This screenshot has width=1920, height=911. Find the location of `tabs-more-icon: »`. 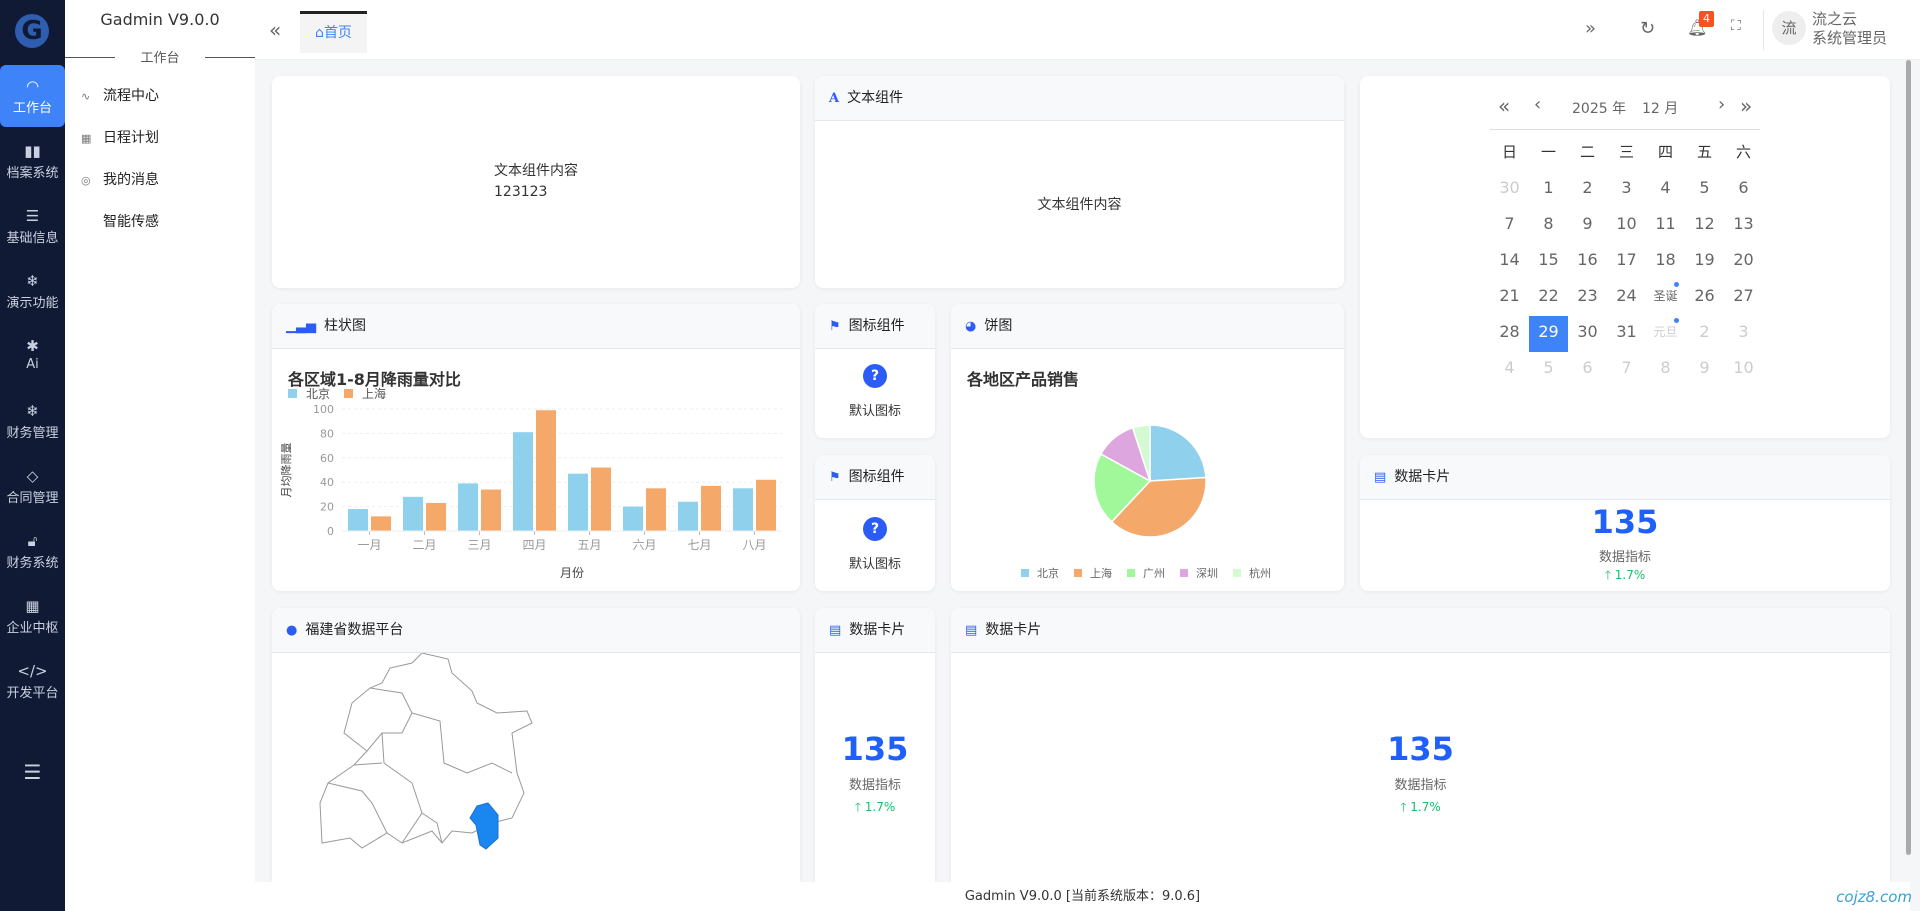

tabs-more-icon: » is located at coordinates (1591, 28).